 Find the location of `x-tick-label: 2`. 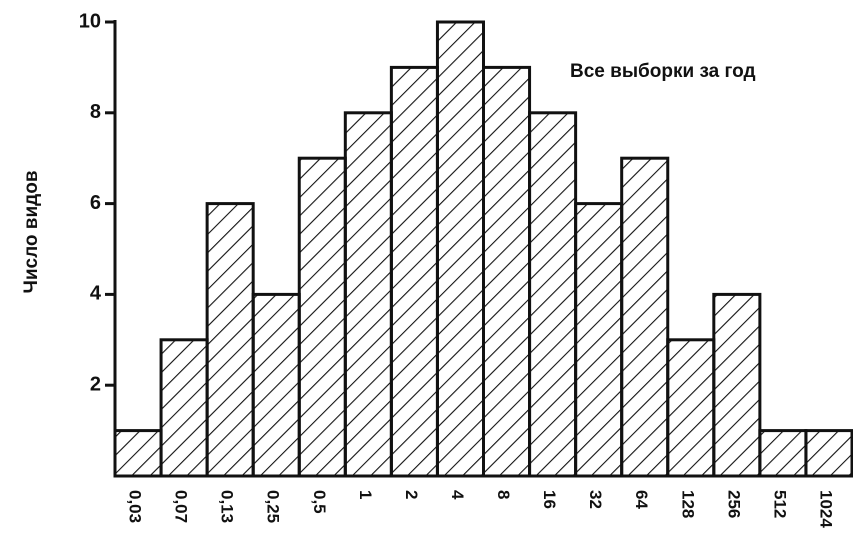

x-tick-label: 2 is located at coordinates (411, 494).